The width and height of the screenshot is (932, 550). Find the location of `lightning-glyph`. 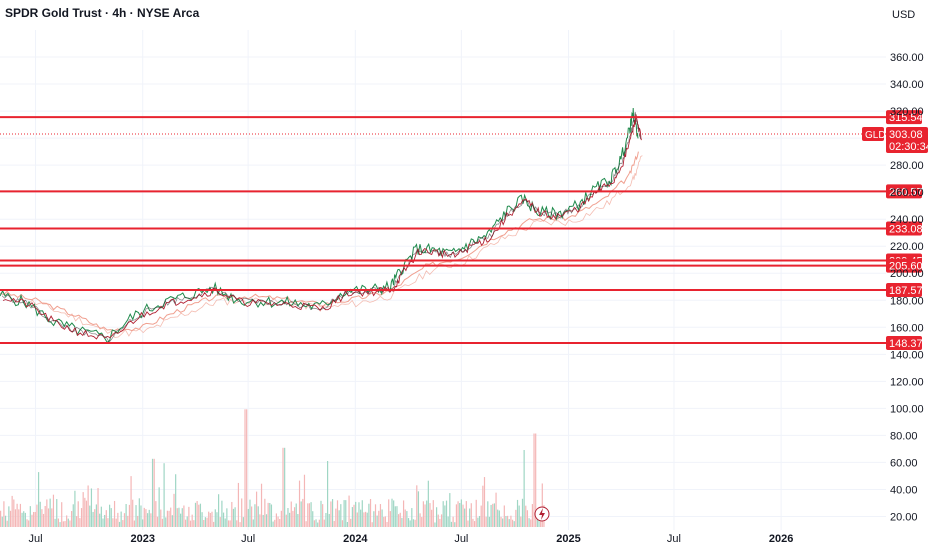

lightning-glyph is located at coordinates (542, 514).